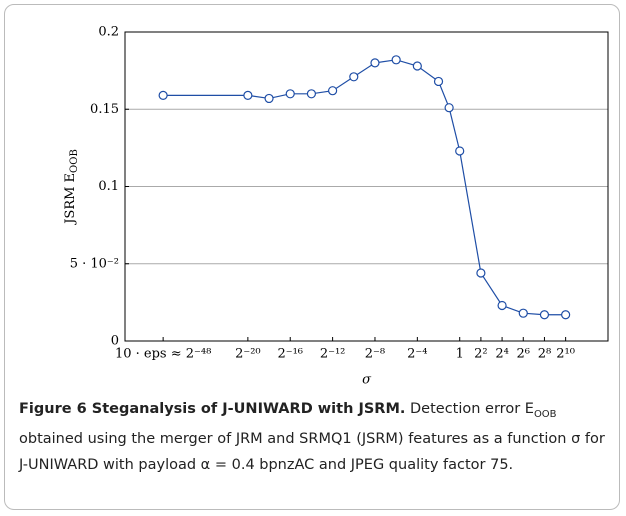 This screenshot has width=626, height=516. Describe the element at coordinates (104, 109) in the screenshot. I see `y-tick-label: 0.15` at that location.